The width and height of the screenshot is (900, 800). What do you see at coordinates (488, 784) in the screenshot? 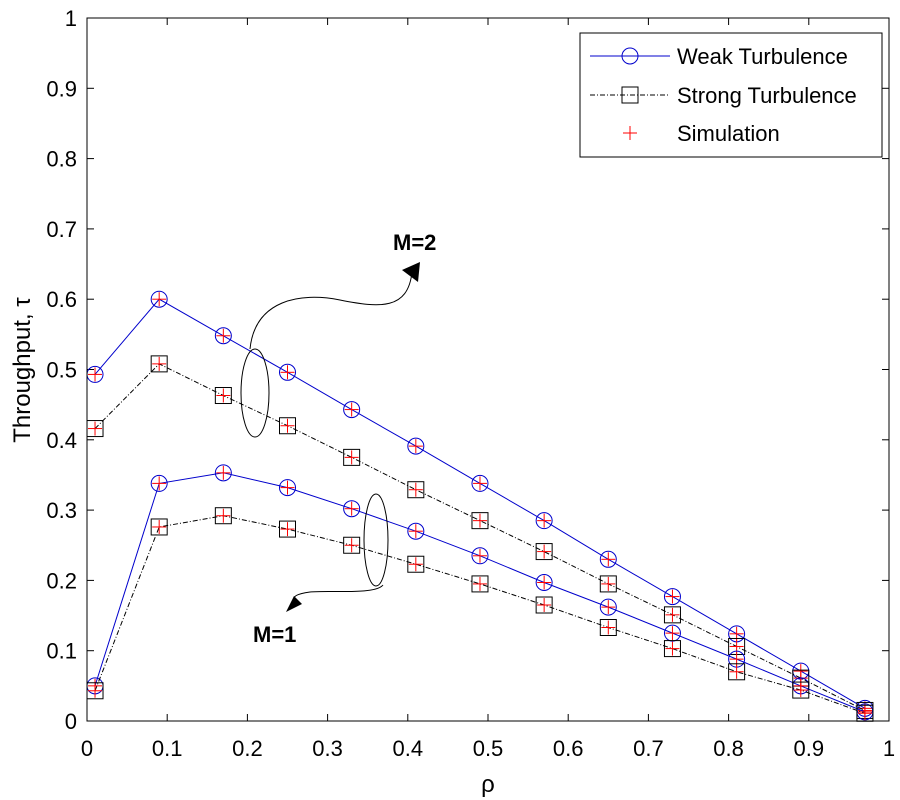
I see `x-axis-label: ρ` at bounding box center [488, 784].